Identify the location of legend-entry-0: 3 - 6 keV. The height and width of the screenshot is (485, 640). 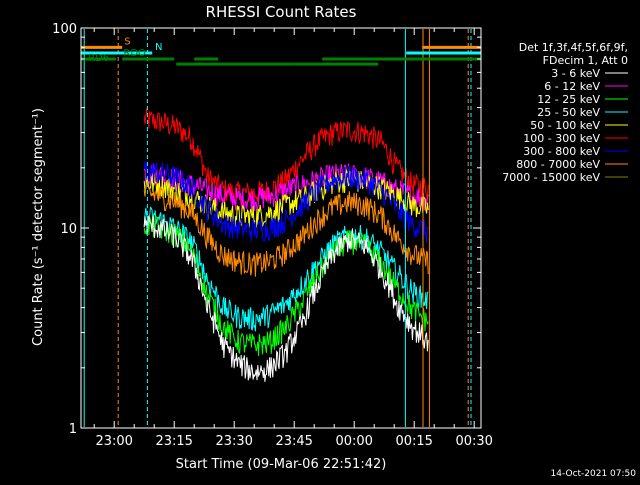
(575, 73).